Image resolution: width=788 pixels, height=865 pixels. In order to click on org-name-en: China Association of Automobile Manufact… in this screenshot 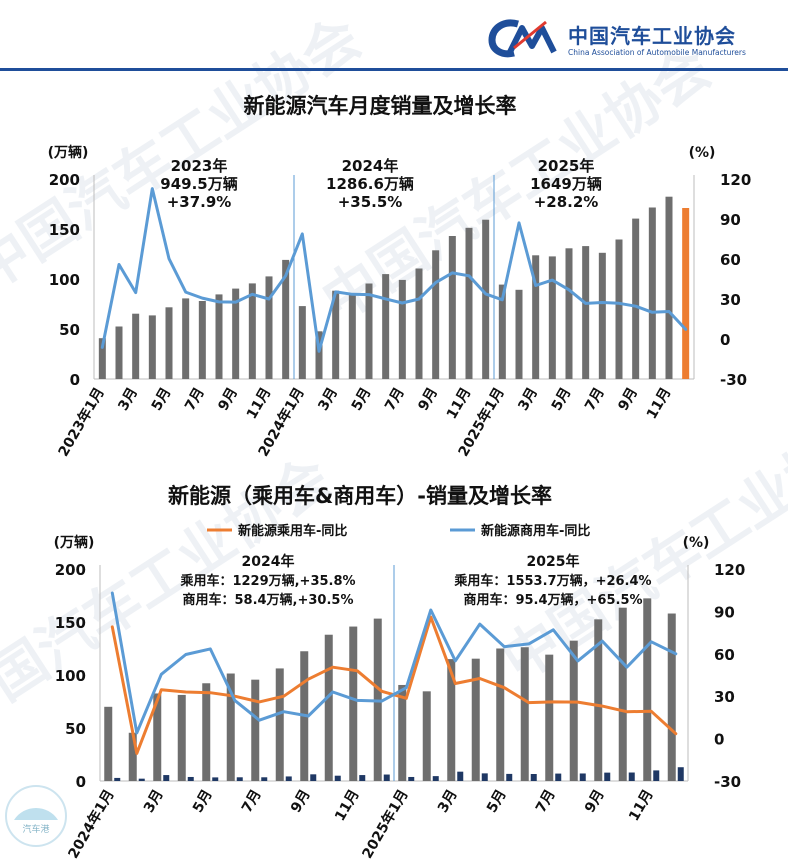, I will do `click(657, 52)`.